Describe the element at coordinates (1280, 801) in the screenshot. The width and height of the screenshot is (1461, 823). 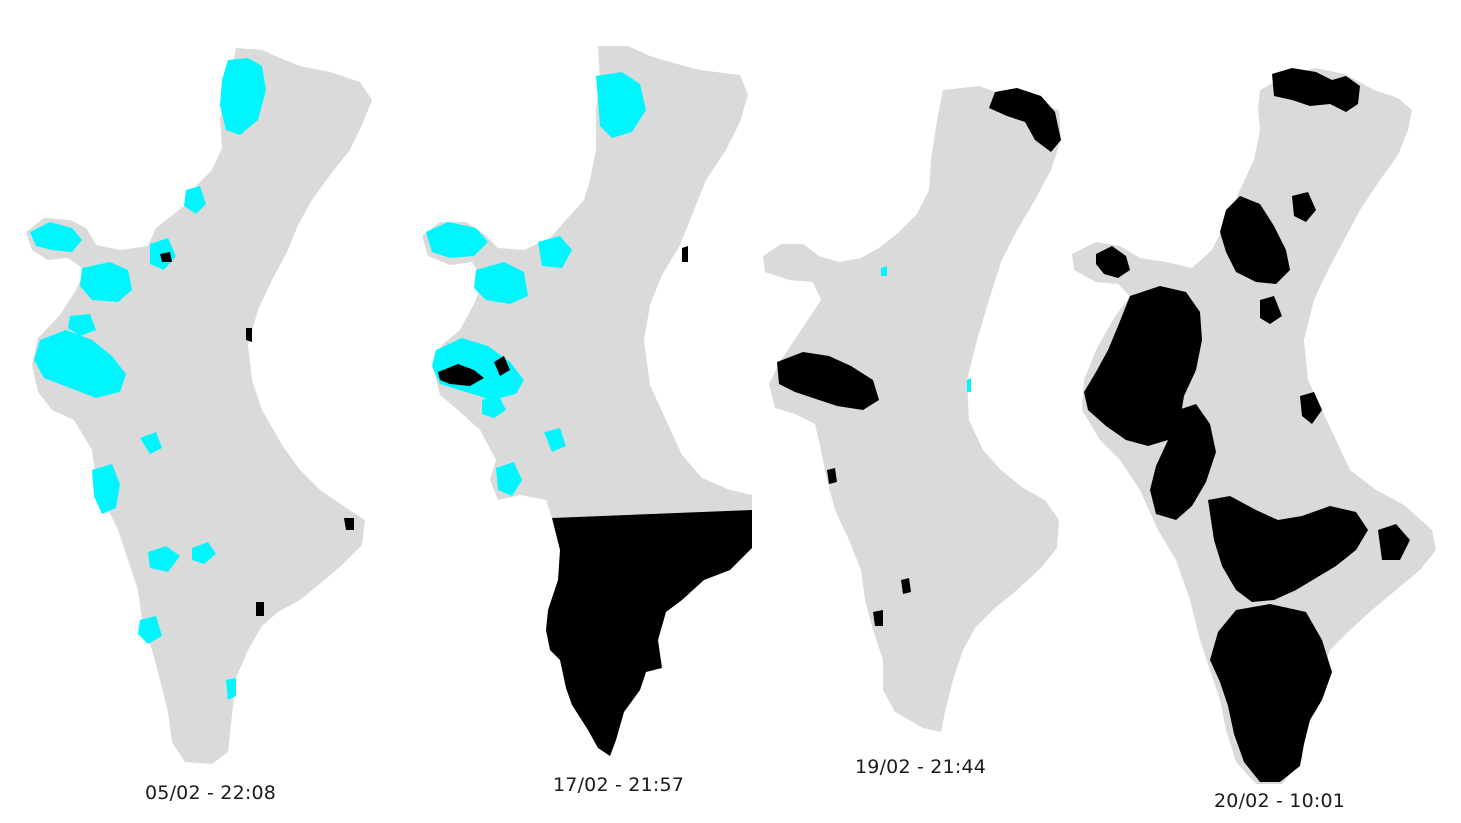
I see `panel-caption: 20/02 - 10:01` at that location.